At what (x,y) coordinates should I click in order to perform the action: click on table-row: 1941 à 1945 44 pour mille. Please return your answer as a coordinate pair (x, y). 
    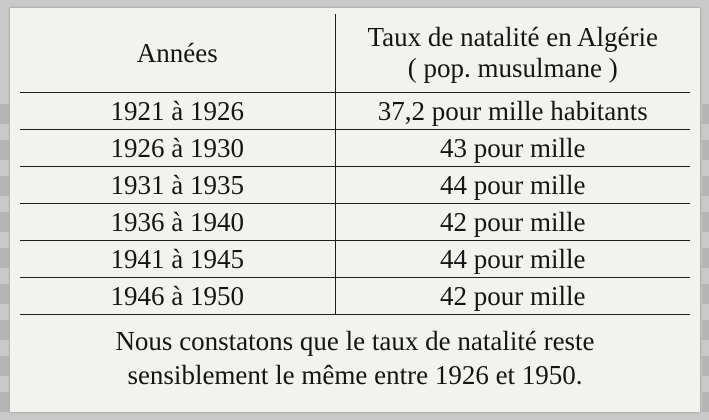
    Looking at the image, I should click on (355, 259).